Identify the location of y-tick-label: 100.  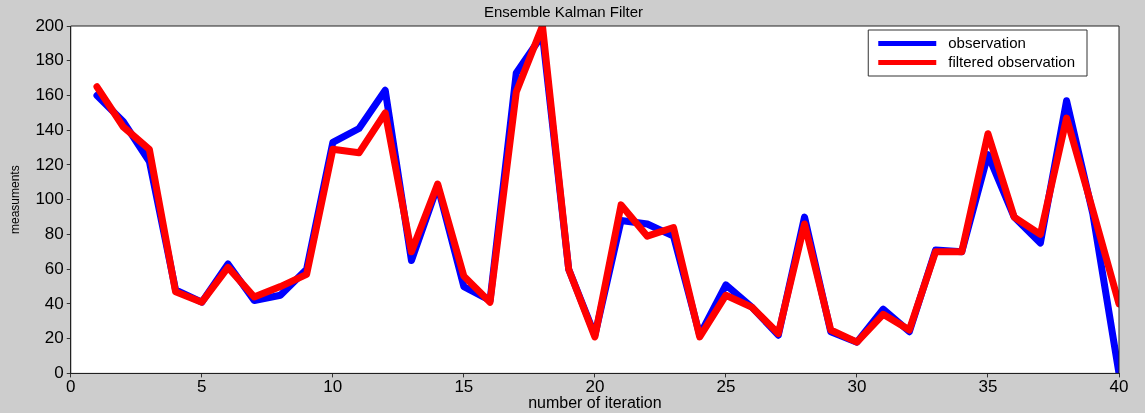
(49, 199).